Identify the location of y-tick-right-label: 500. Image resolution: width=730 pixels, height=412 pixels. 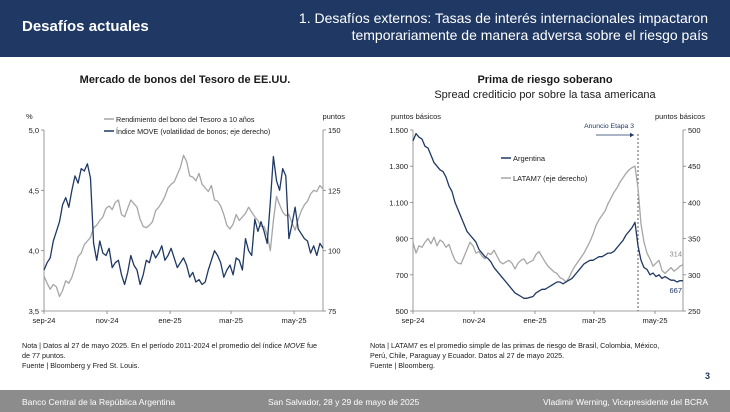
(694, 130).